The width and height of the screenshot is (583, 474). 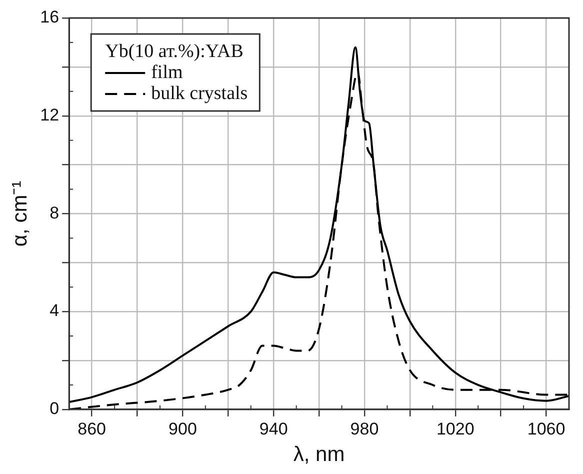 What do you see at coordinates (174, 51) in the screenshot?
I see `legend-title: Yb(10 ат.%):YAB` at bounding box center [174, 51].